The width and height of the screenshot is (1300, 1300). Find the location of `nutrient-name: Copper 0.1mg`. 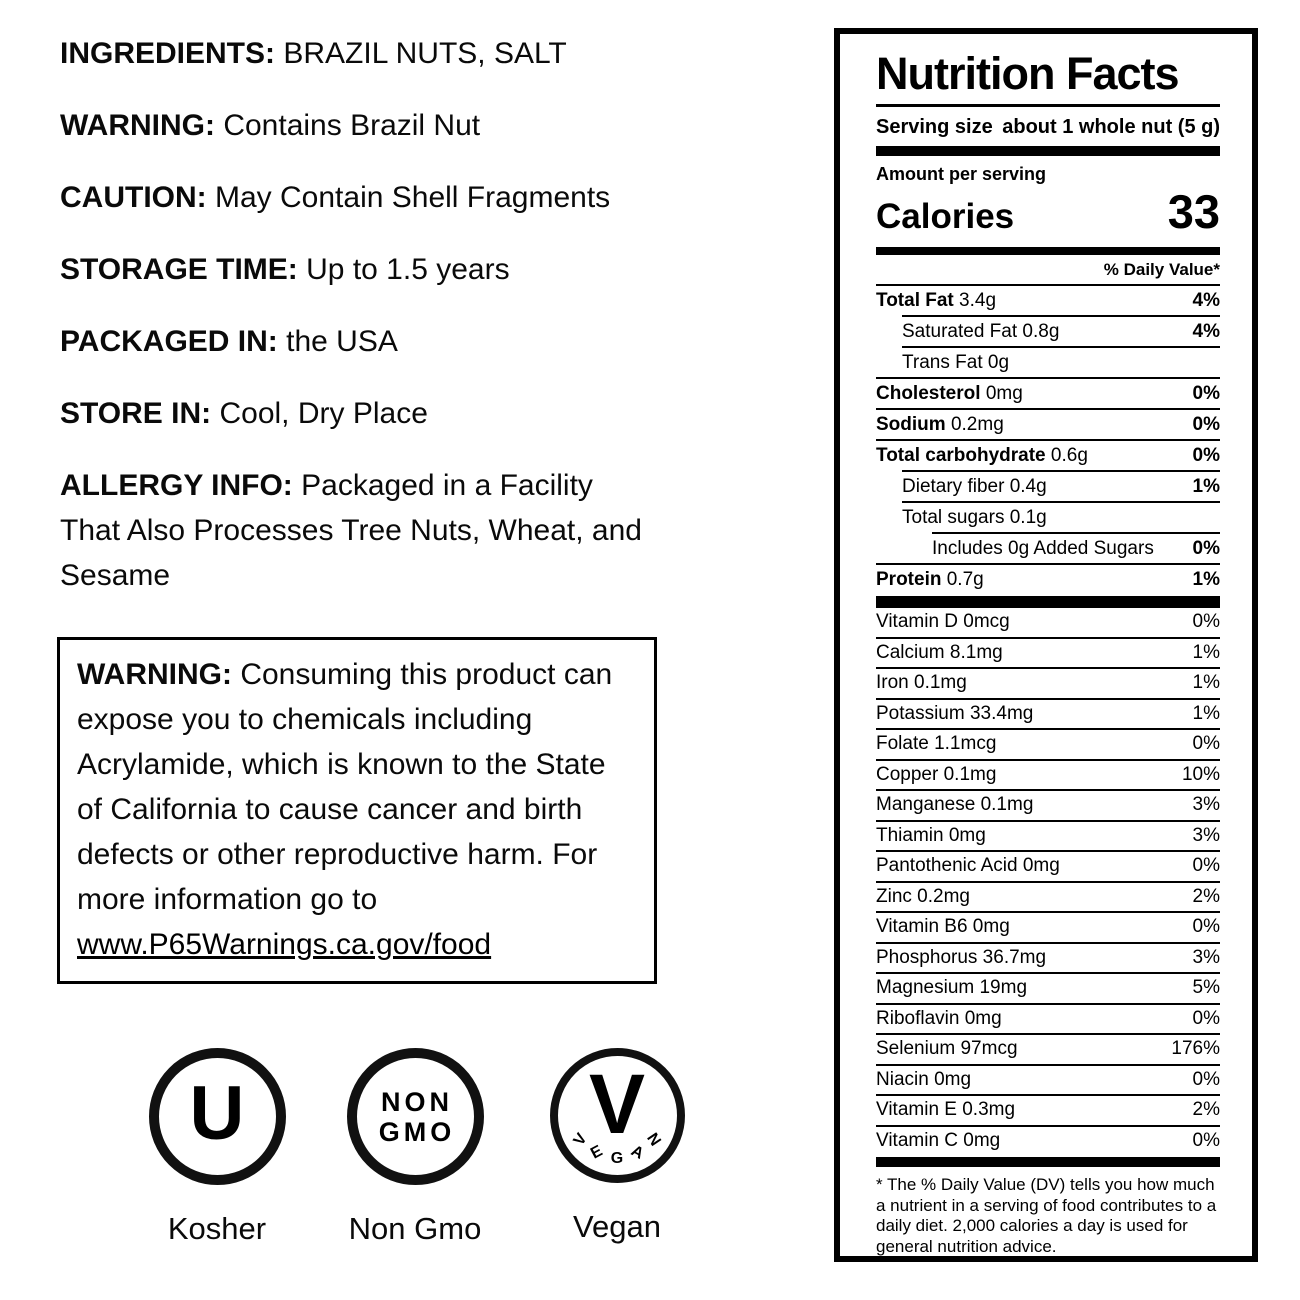

nutrient-name: Copper 0.1mg is located at coordinates (936, 774).